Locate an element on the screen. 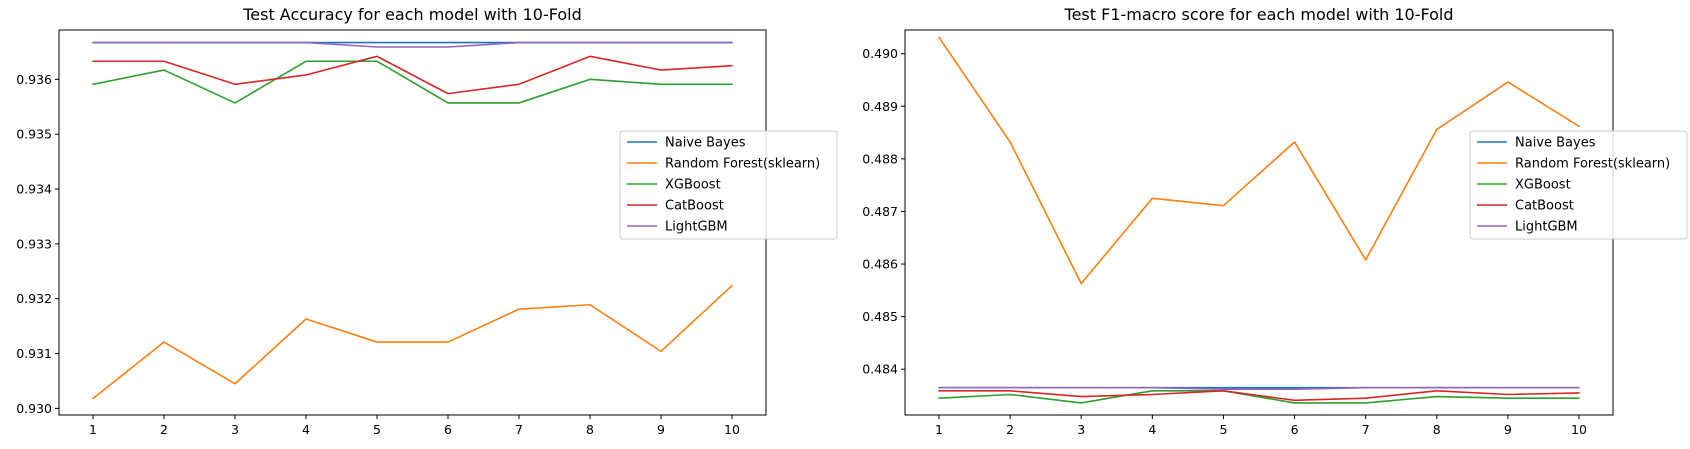 Image resolution: width=1690 pixels, height=449 pixels. y-tick-label: 0.485 is located at coordinates (880, 316).